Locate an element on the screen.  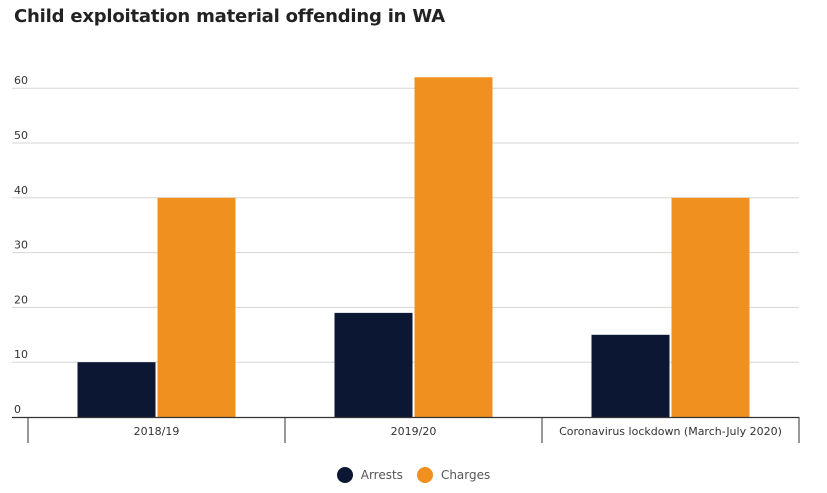
y-tick-label: 30 is located at coordinates (21, 245).